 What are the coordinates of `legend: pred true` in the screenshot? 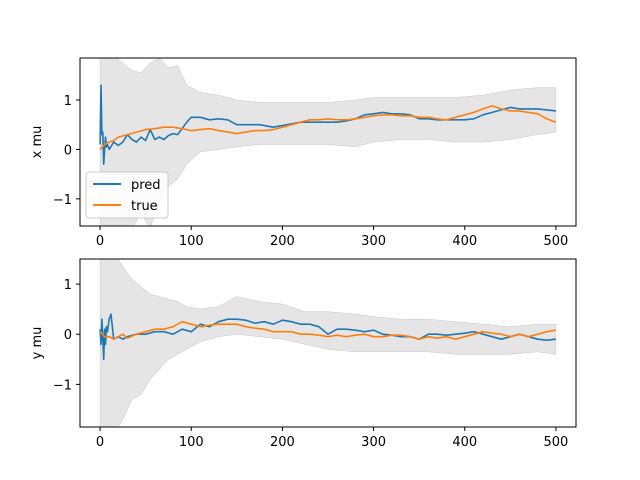 It's located at (127, 195).